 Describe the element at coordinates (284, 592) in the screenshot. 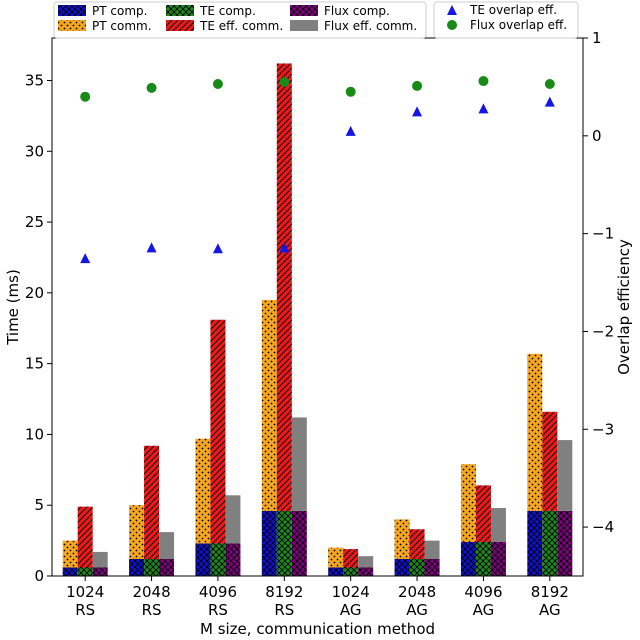

I see `x-tick-label-size-3: 8192` at that location.